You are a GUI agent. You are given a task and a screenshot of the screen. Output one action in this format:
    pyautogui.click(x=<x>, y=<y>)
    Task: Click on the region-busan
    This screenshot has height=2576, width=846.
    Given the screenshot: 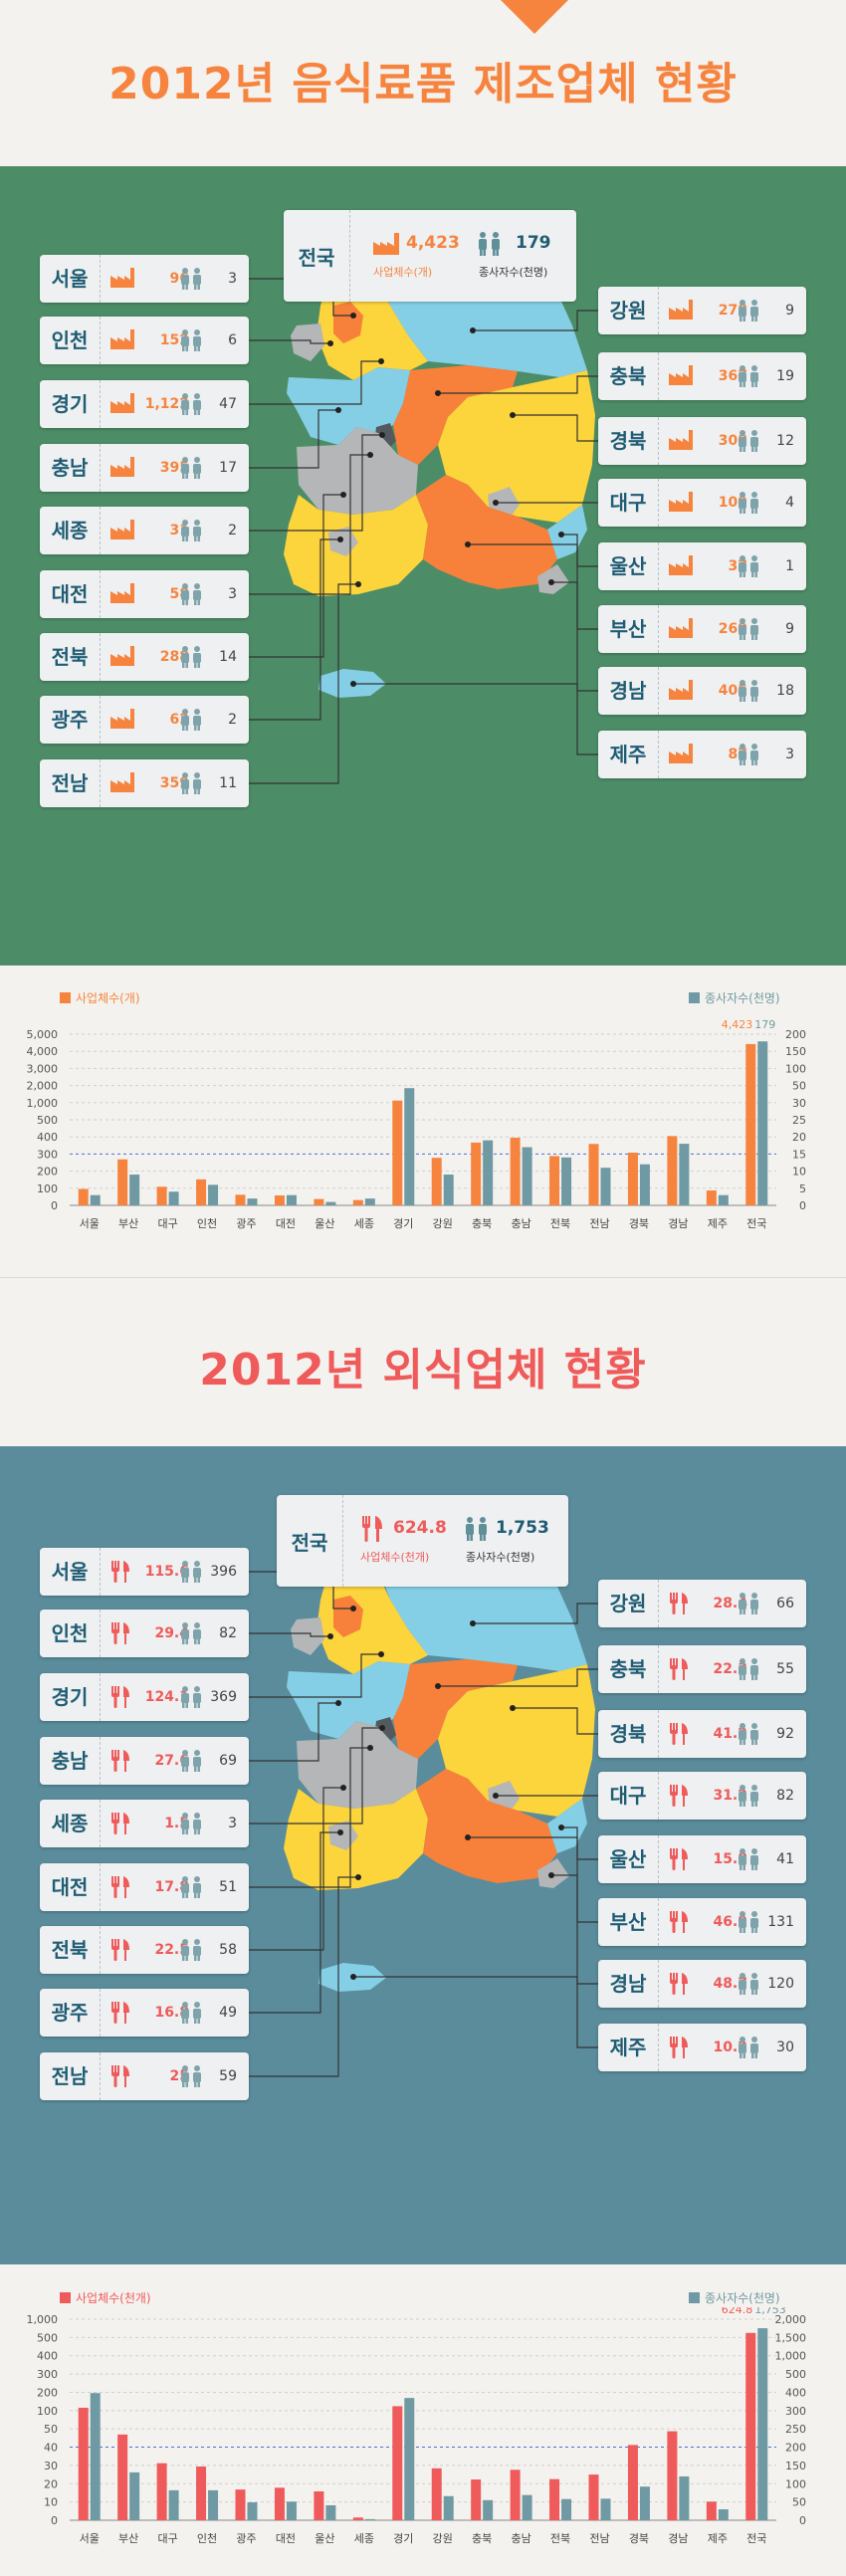 What is the action you would take?
    pyautogui.click(x=553, y=579)
    